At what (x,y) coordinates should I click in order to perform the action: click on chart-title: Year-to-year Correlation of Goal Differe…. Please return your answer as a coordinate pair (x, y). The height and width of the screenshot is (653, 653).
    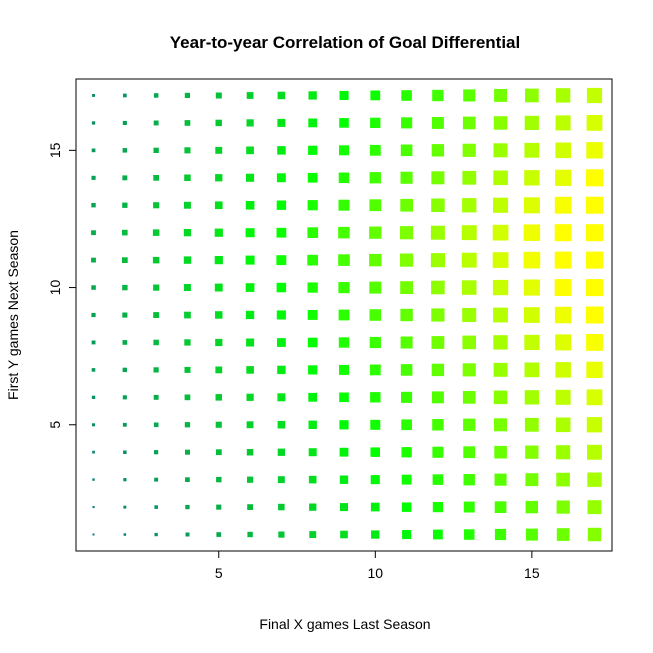
    Looking at the image, I should click on (345, 42).